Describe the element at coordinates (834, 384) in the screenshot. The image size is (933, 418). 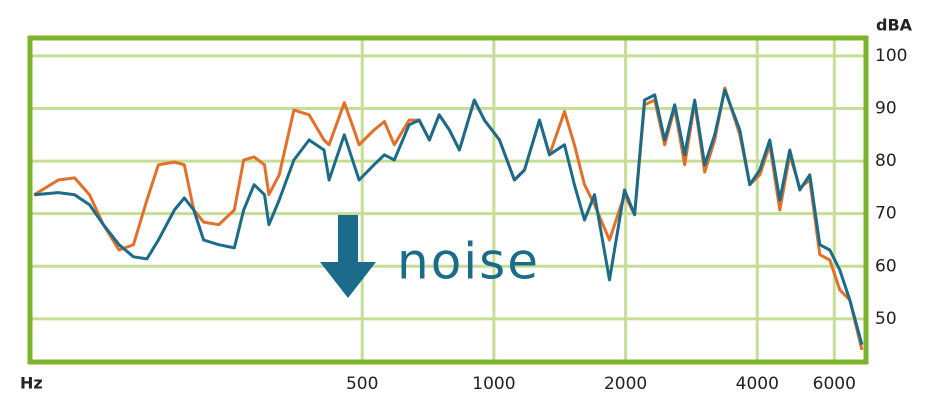
I see `x-tick-label: 6000` at that location.